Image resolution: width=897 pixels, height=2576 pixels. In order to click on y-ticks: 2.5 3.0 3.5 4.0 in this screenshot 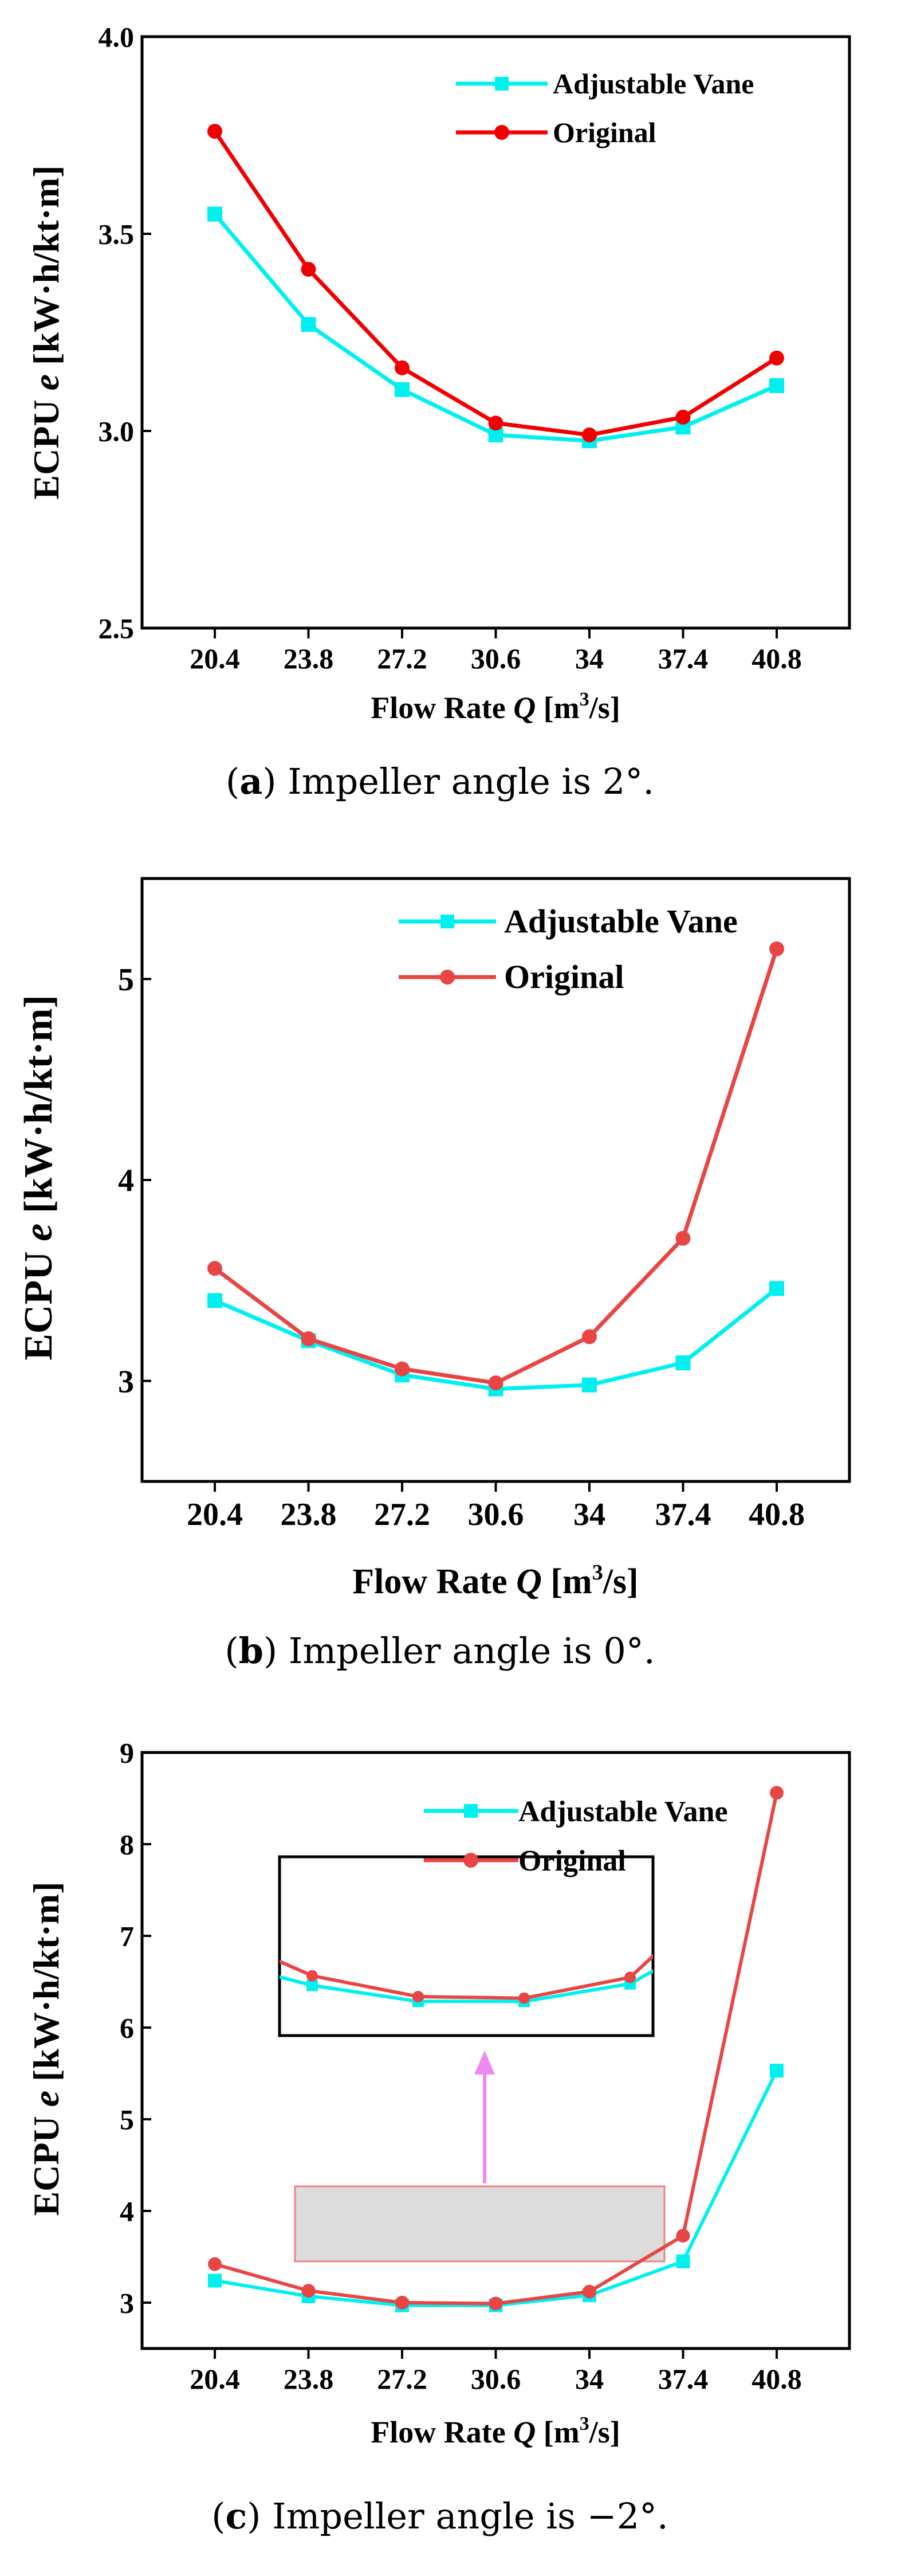, I will do `click(125, 333)`.